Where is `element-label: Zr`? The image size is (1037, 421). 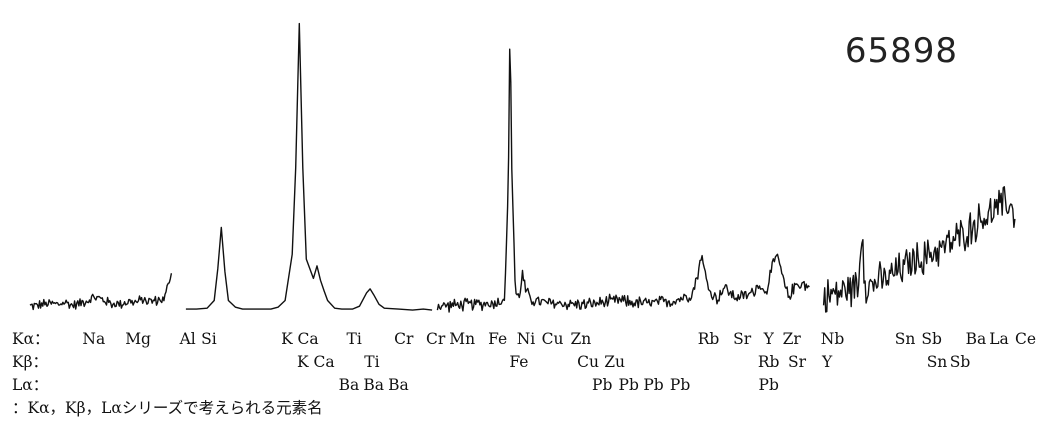
element-label: Zr is located at coordinates (792, 339).